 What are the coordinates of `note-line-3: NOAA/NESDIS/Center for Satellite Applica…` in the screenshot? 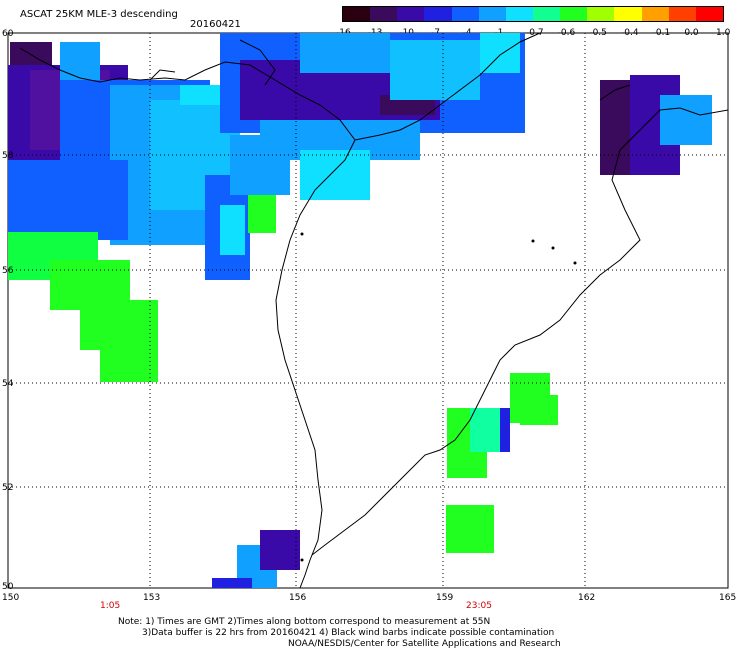 It's located at (424, 644).